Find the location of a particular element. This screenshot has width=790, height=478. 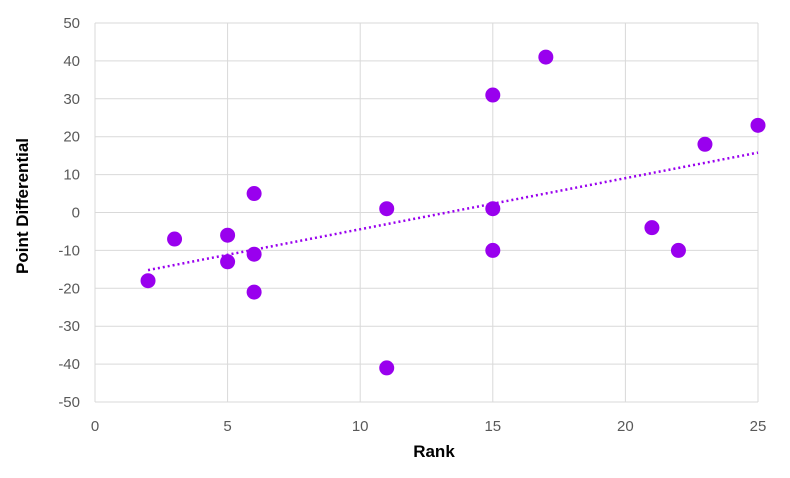

y-tick-label: -30 is located at coordinates (69, 326).